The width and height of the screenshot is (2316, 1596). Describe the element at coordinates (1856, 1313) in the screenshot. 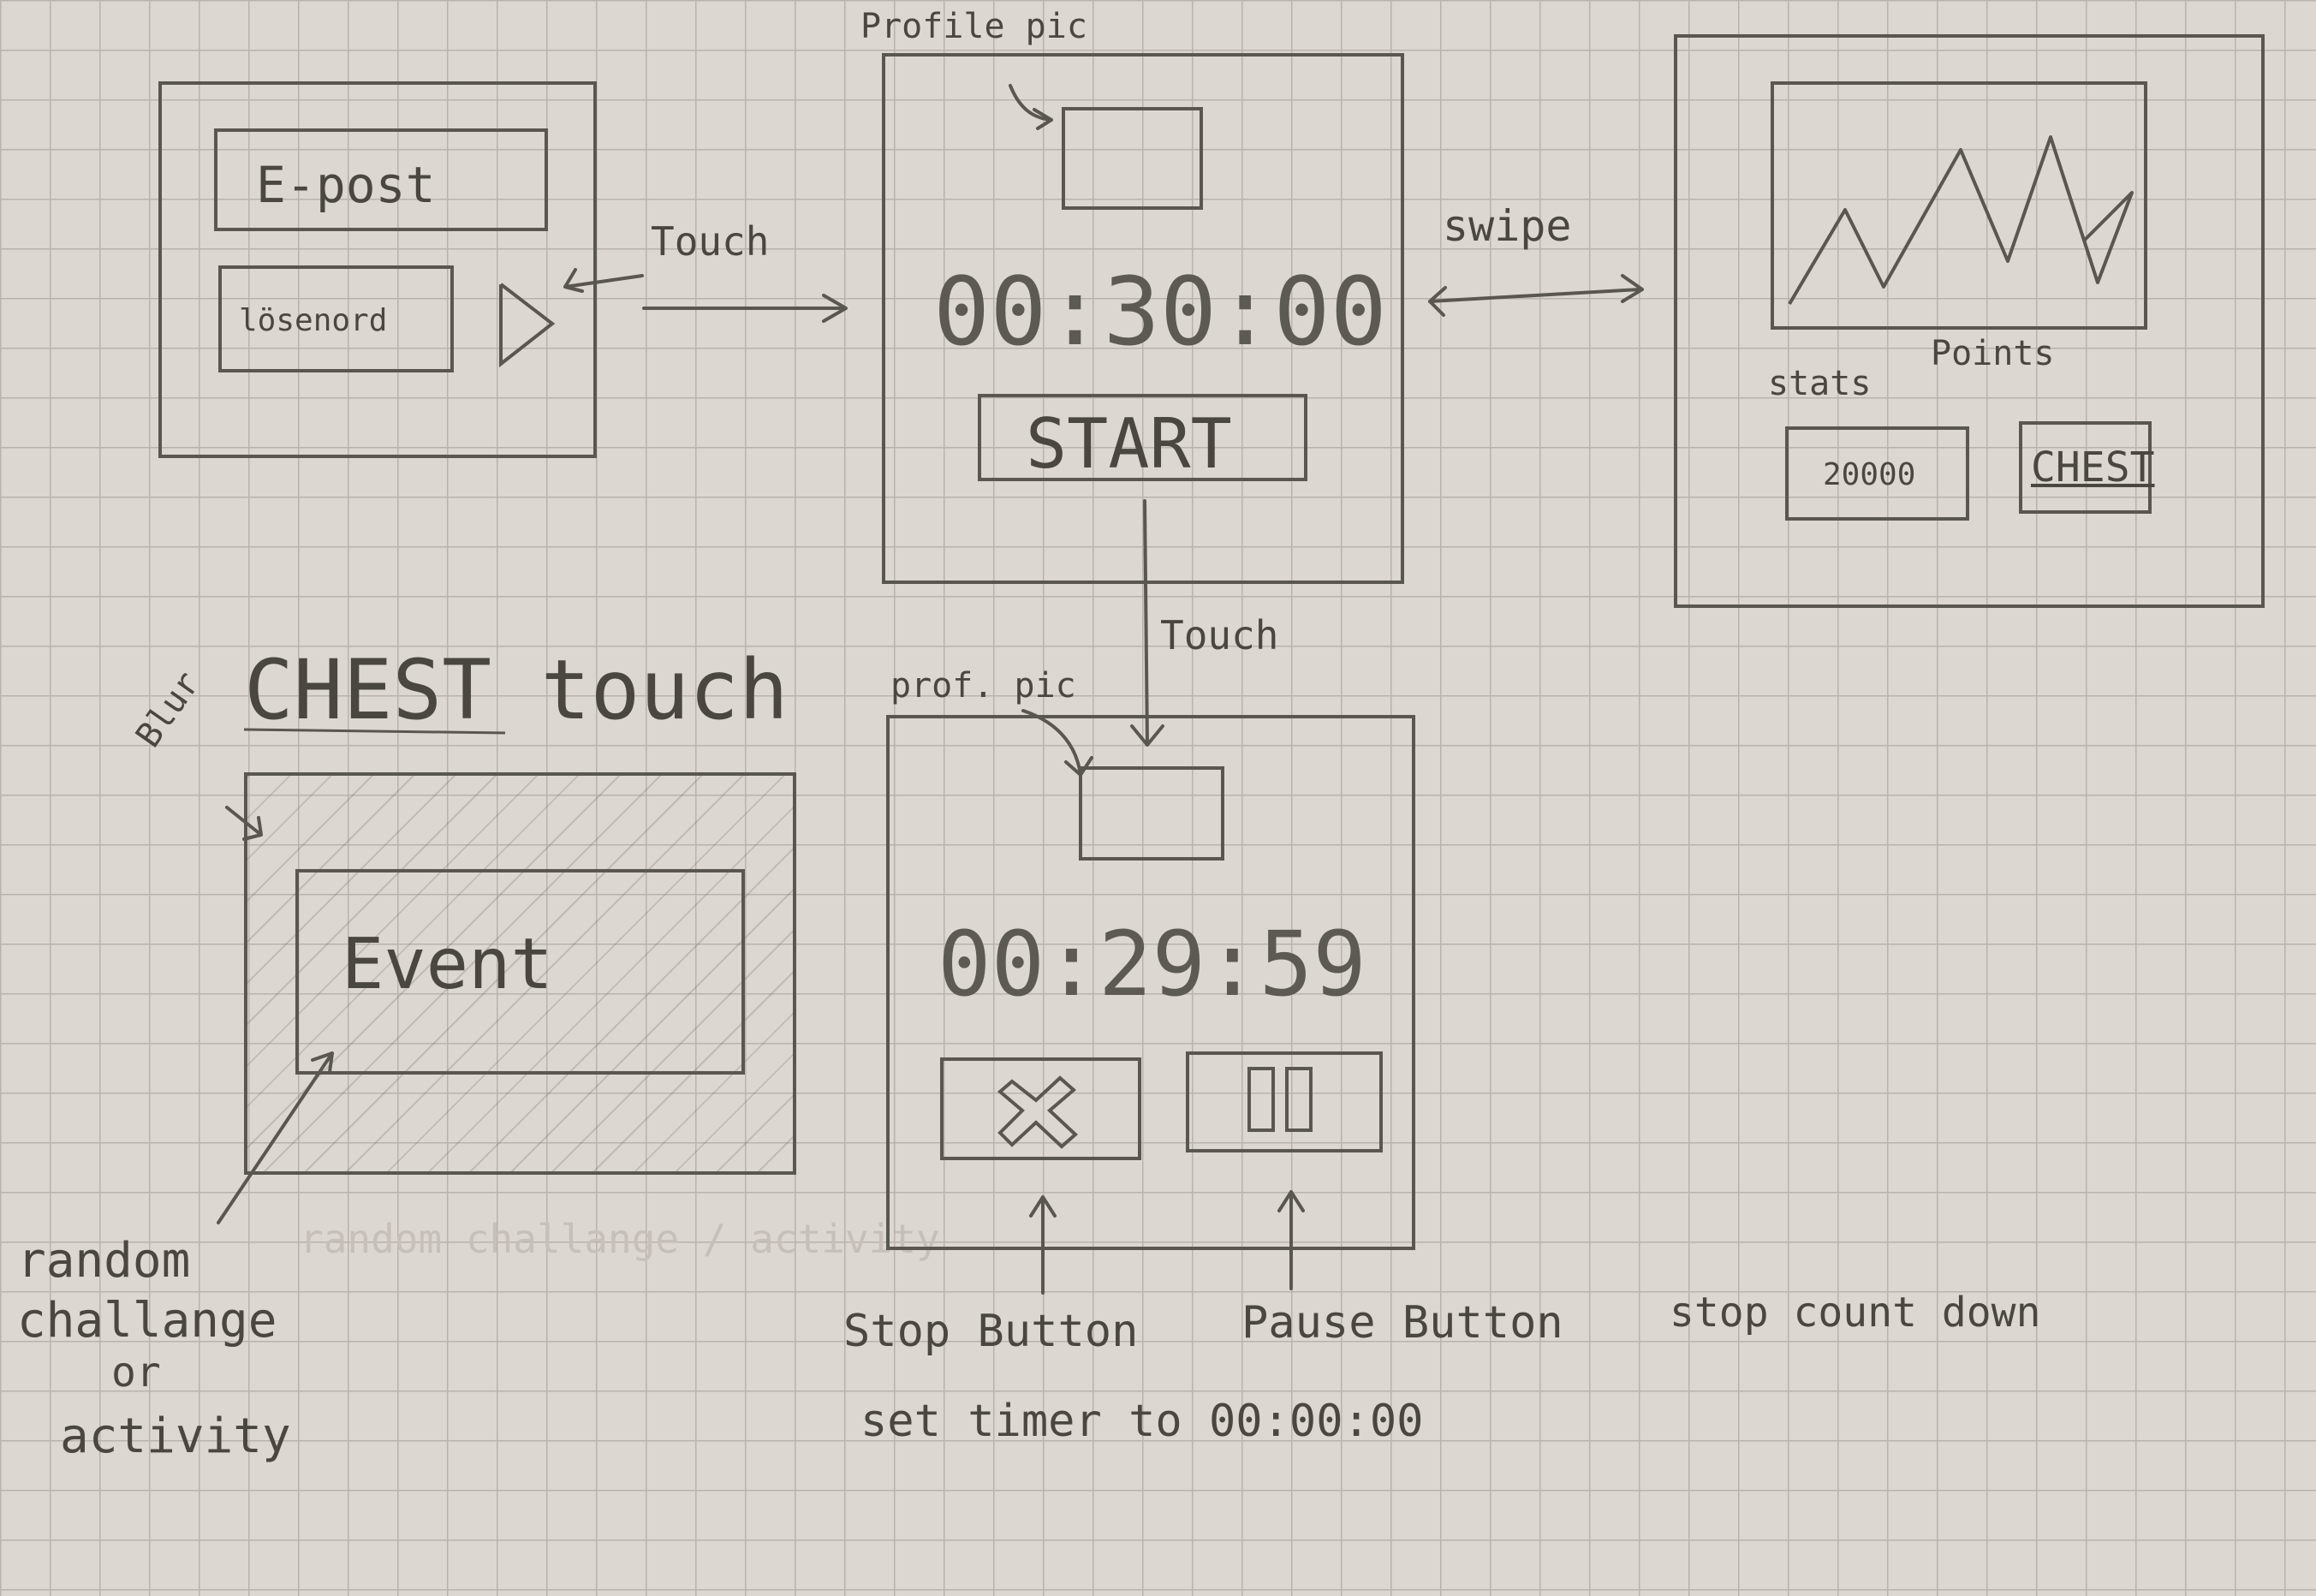

I see `pause-note: stop count down` at that location.